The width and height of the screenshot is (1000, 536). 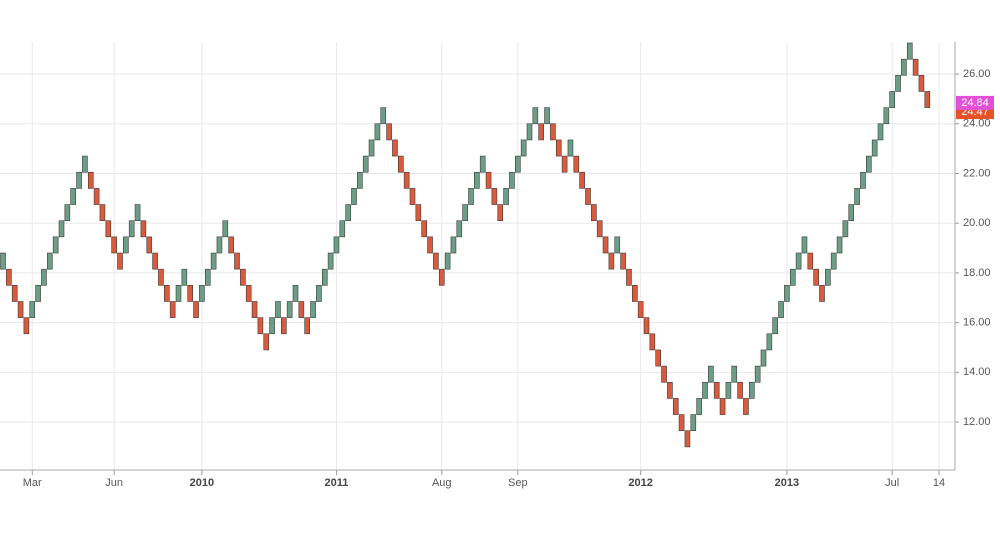 I want to click on x-tick-label: 2013, so click(x=787, y=483).